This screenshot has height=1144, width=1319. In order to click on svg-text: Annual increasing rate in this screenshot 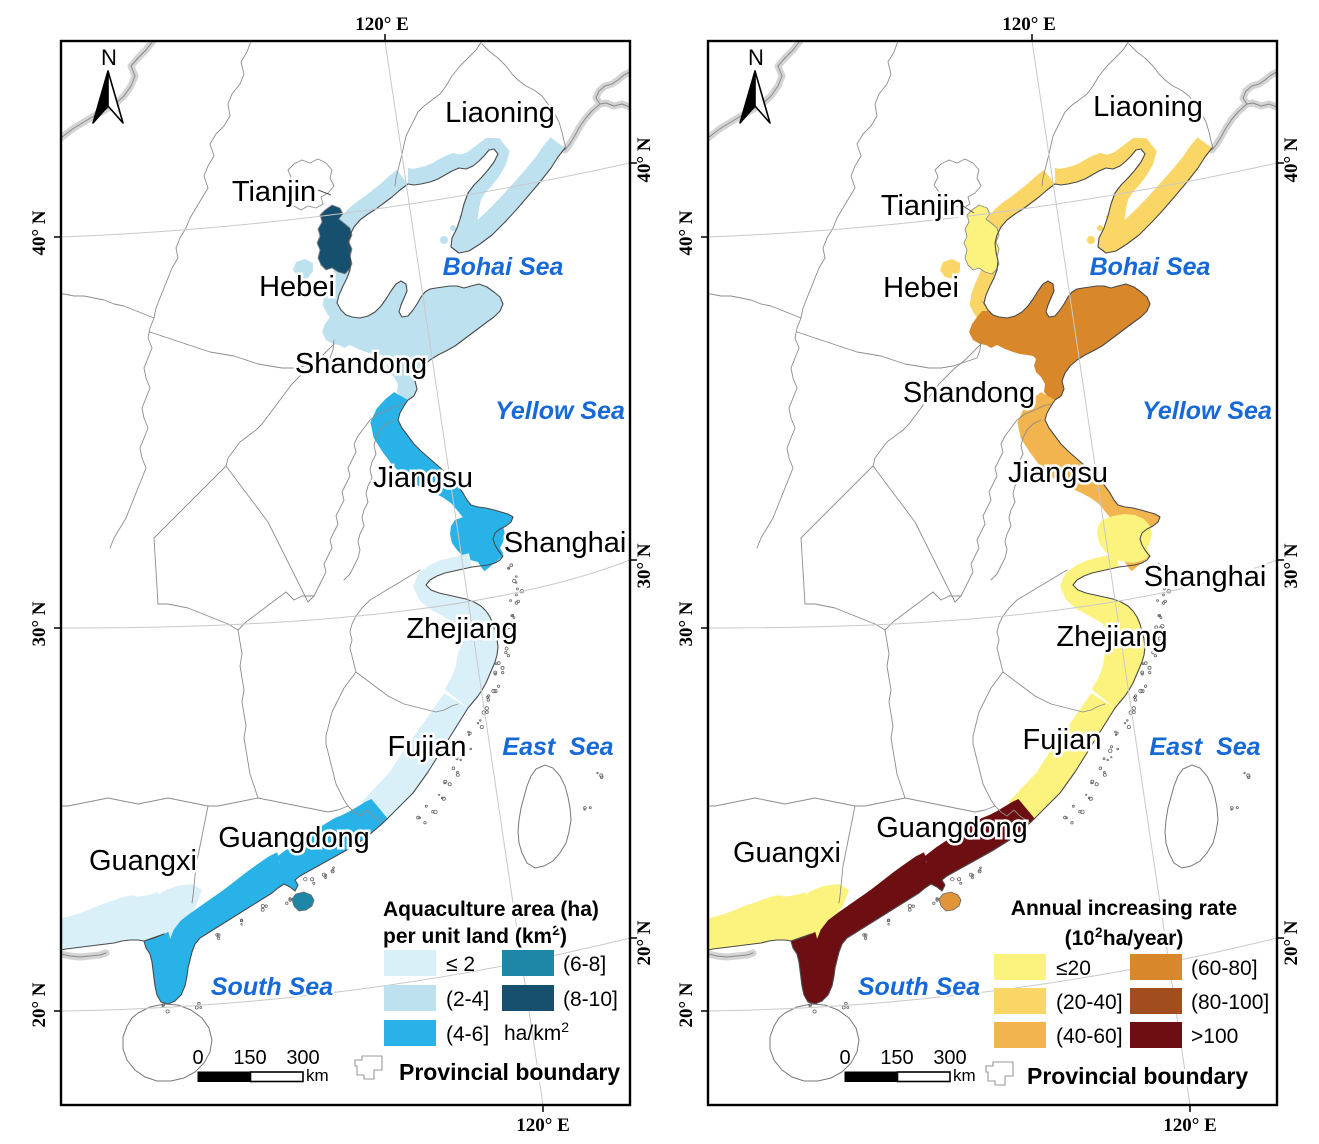, I will do `click(1124, 908)`.